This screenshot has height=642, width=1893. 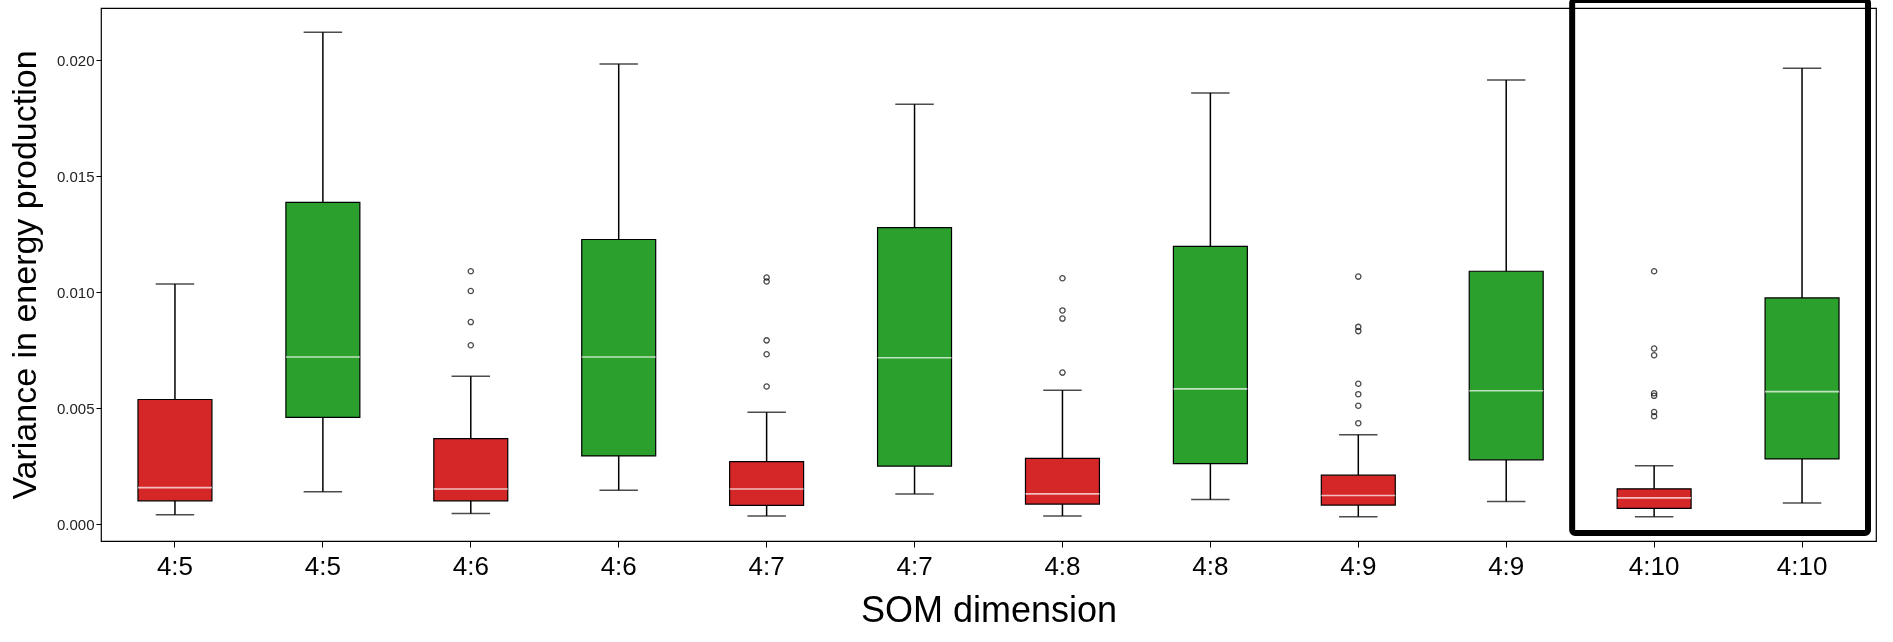 I want to click on x-axis-title: SOM dimension, so click(x=989, y=609).